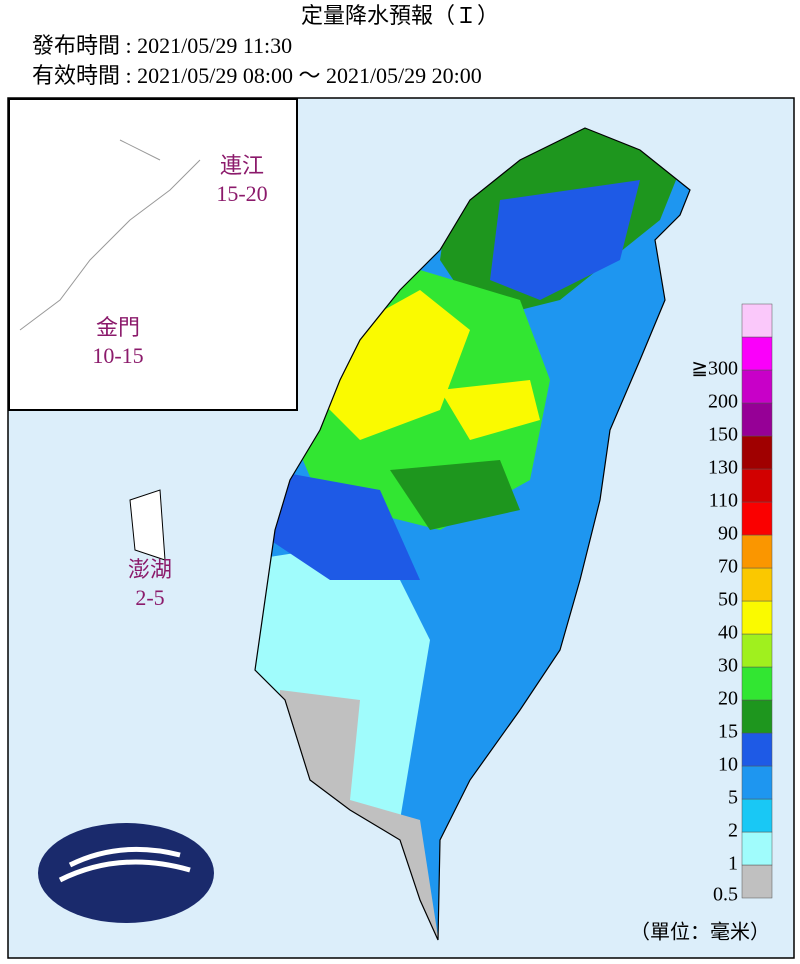 This screenshot has height=964, width=800. What do you see at coordinates (728, 666) in the screenshot?
I see `legend-label: 30` at bounding box center [728, 666].